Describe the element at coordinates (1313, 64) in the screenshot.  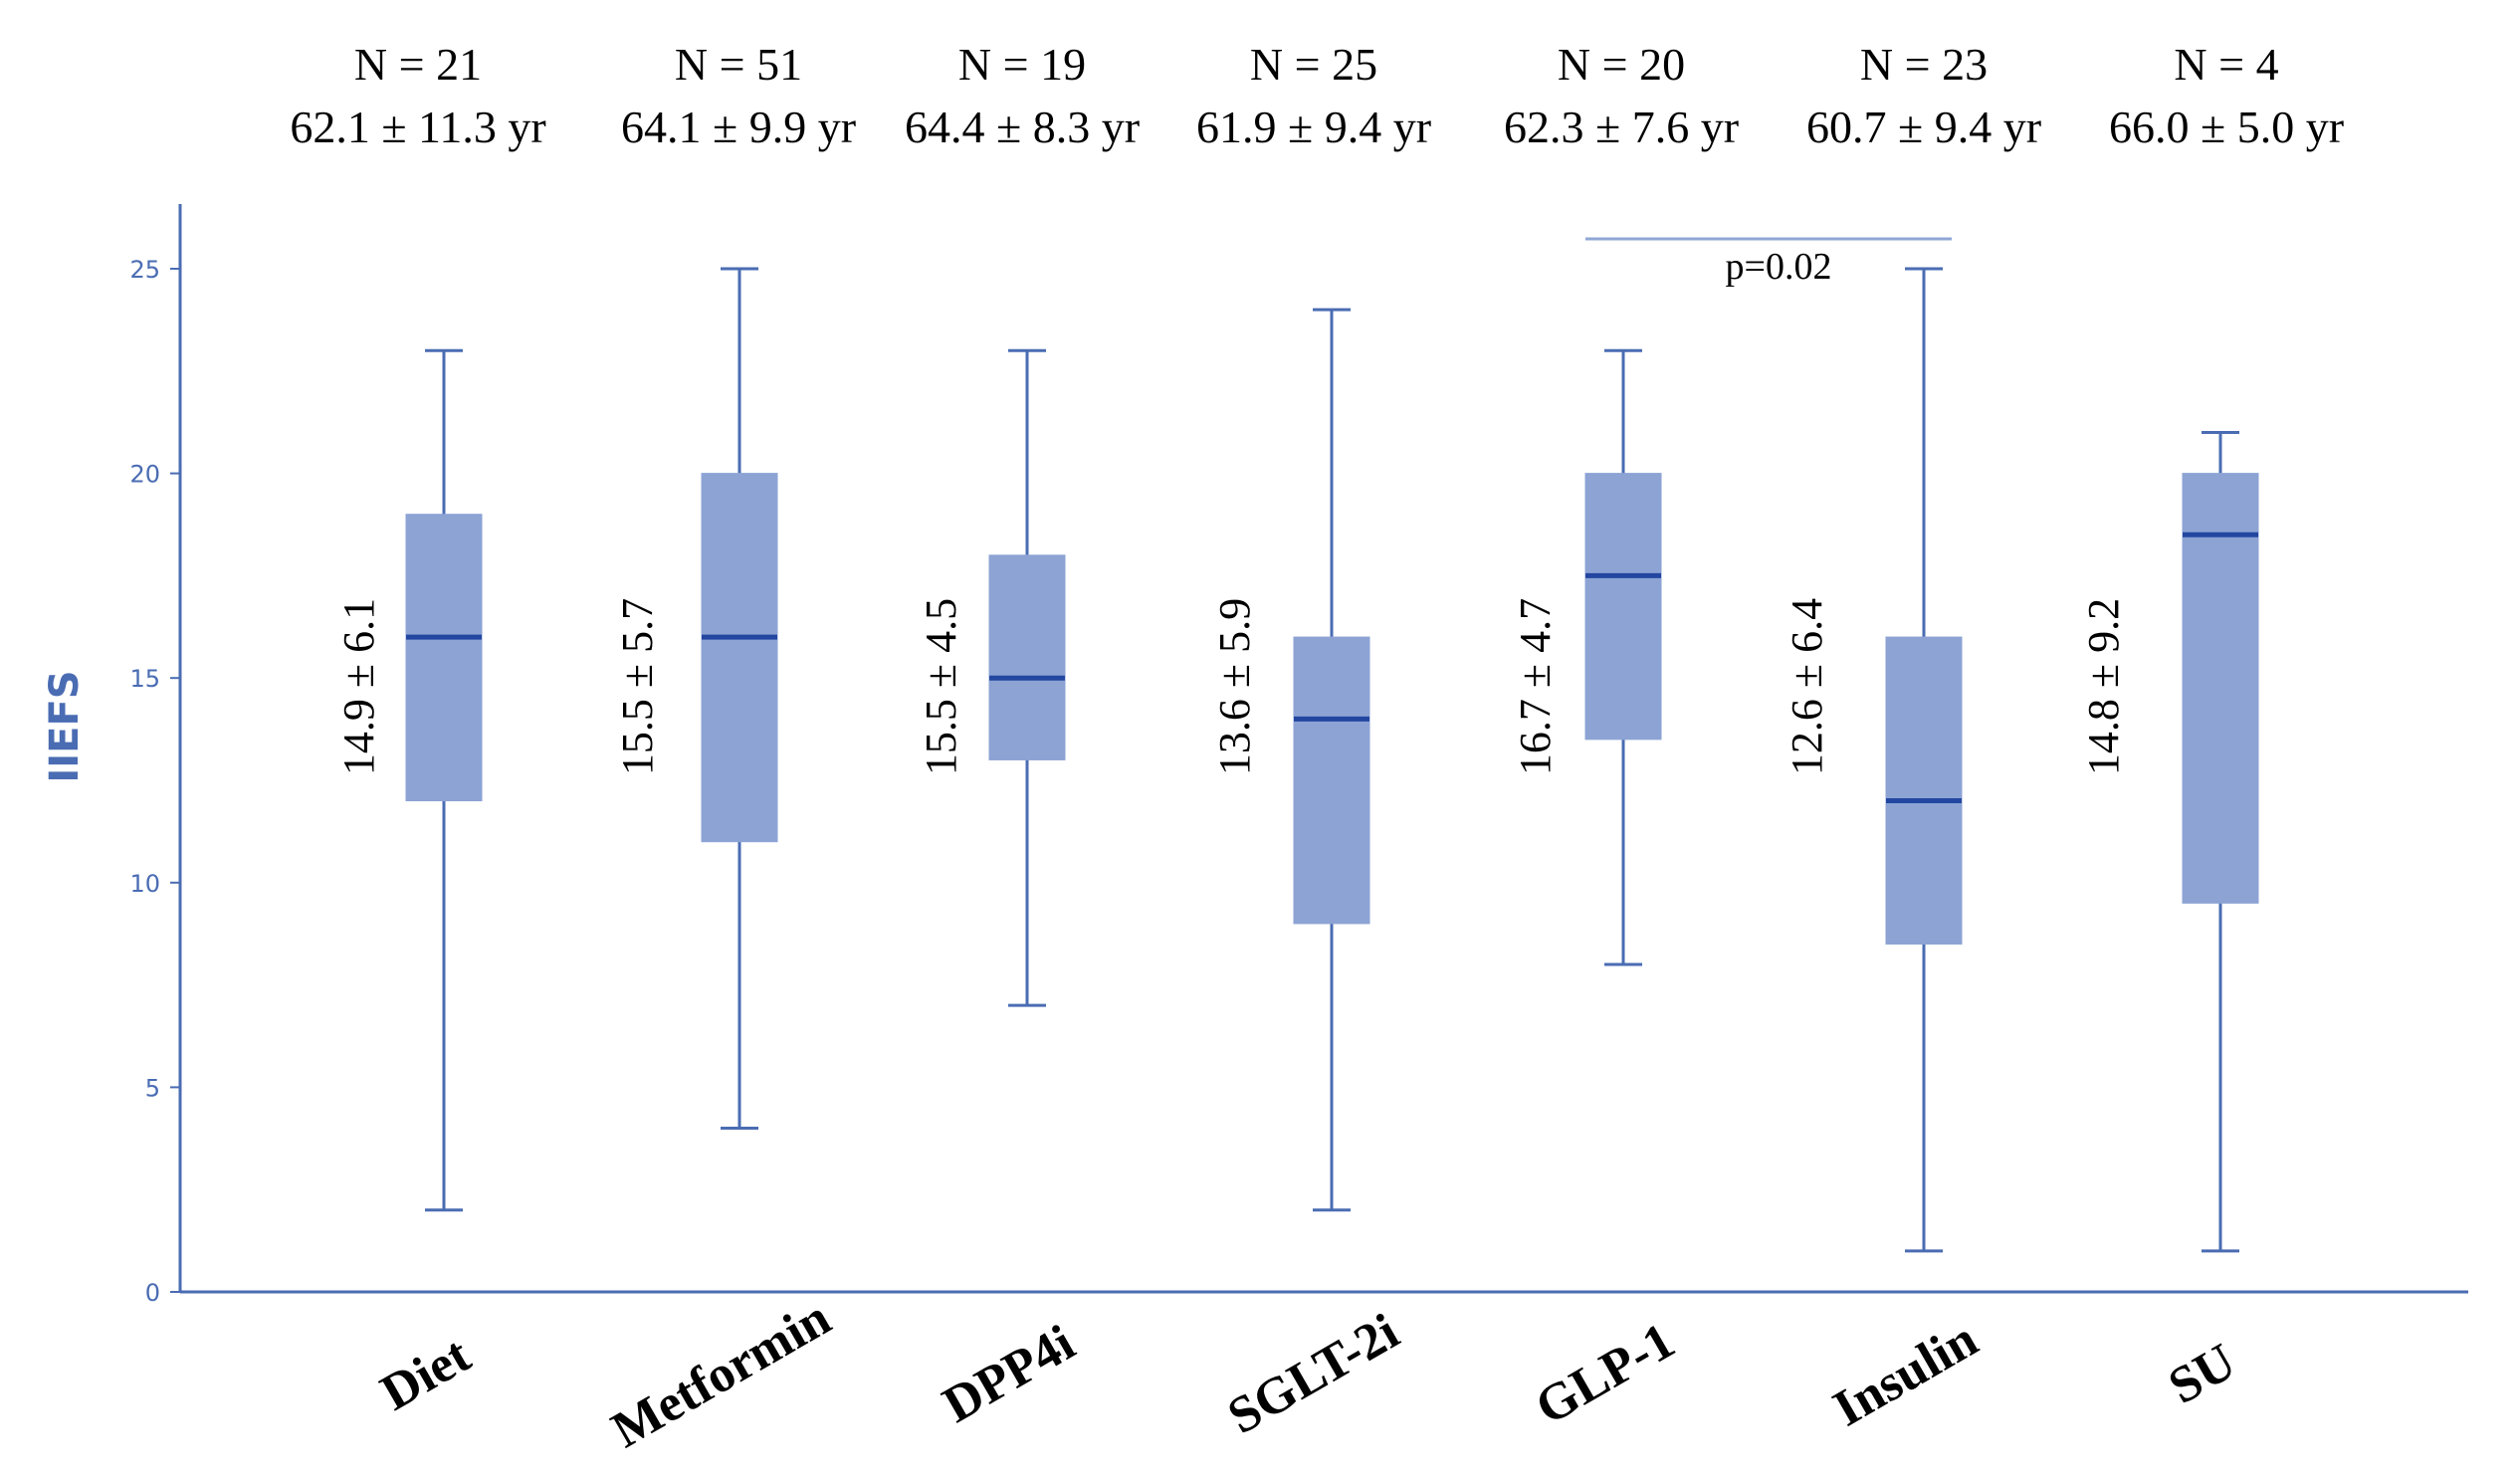
I see `group-n-label: N = 25` at that location.